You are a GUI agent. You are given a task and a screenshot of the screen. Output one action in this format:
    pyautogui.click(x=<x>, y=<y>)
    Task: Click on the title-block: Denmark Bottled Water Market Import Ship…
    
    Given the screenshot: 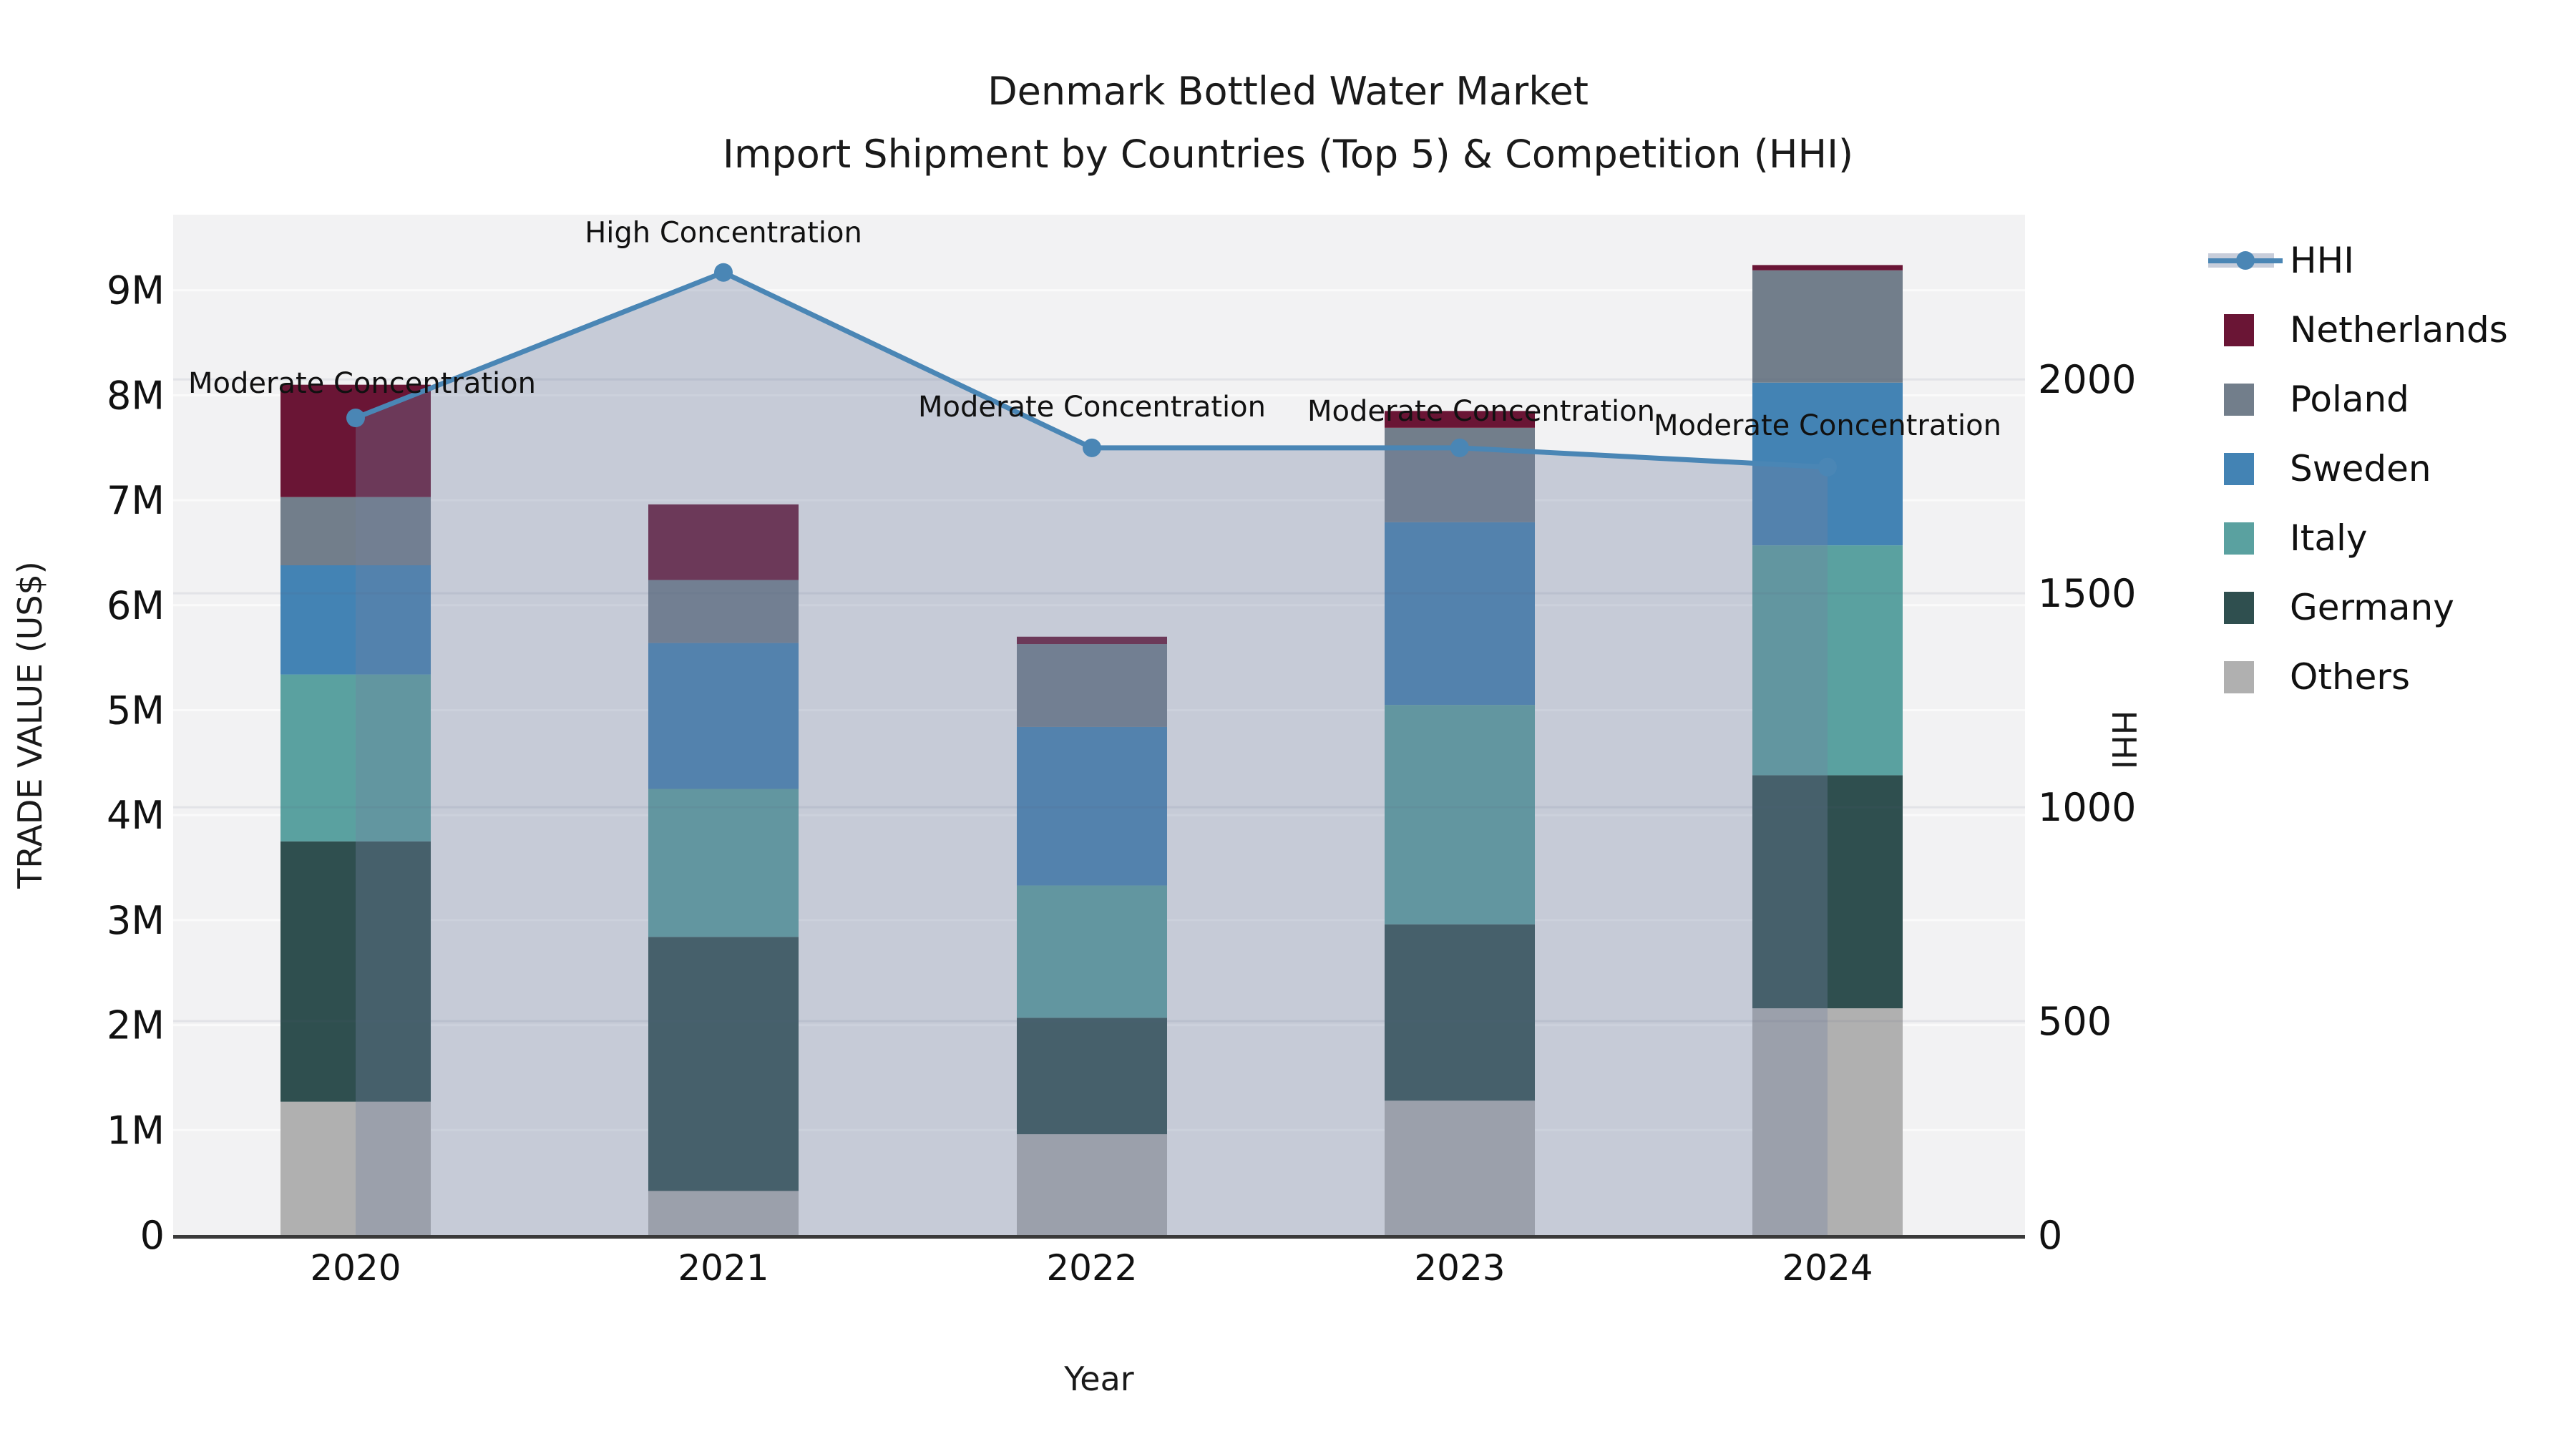 What is the action you would take?
    pyautogui.click(x=1288, y=123)
    